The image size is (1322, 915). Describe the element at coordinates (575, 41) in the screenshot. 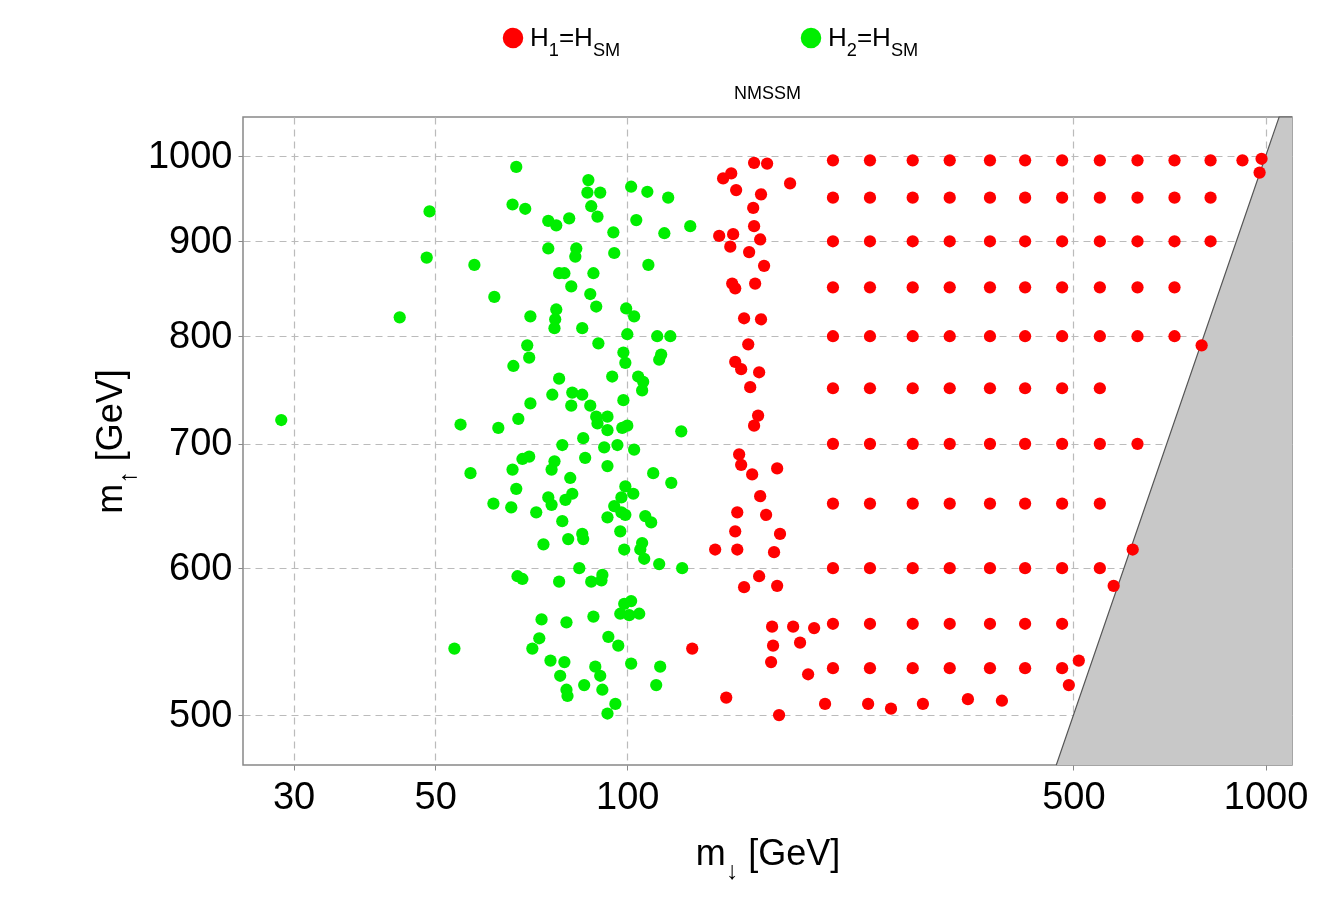

I see `legend-label: H$_{1}$=H$_{SM}$` at that location.